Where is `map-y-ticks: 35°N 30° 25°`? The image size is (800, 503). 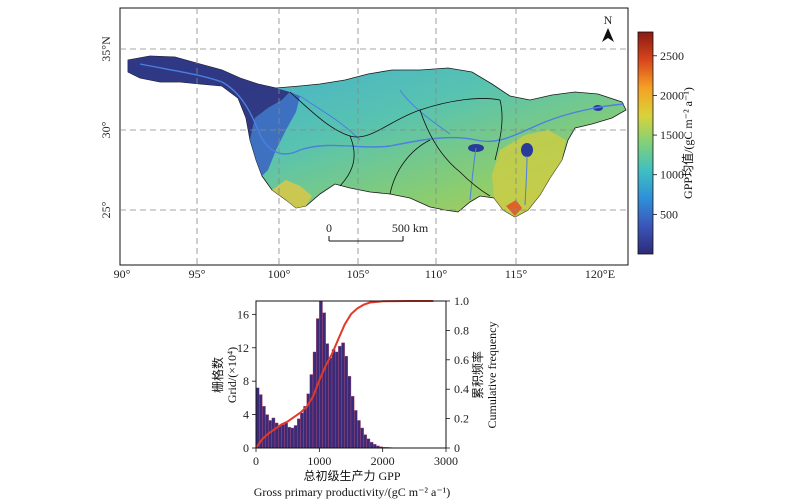 map-y-ticks: 35°N 30° 25° is located at coordinates (106, 127).